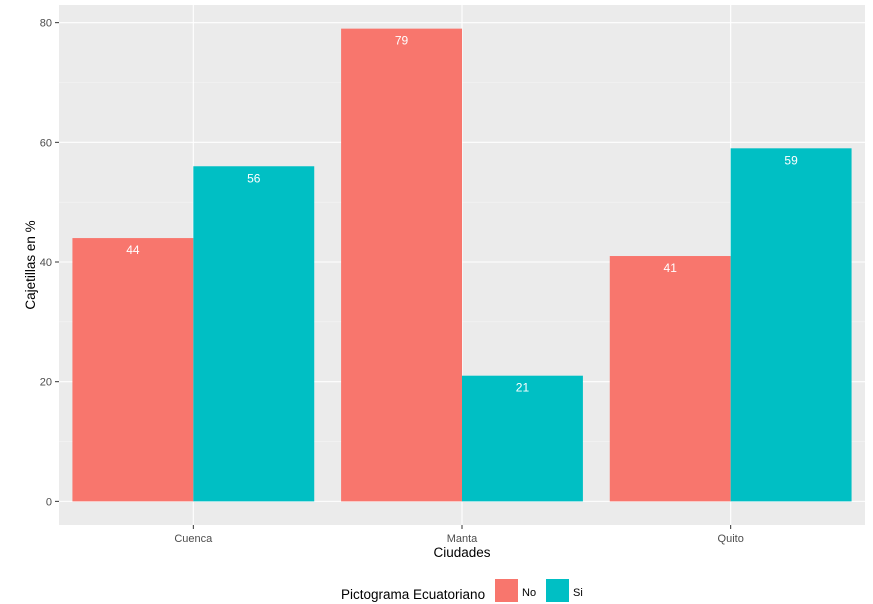 The height and width of the screenshot is (604, 873). What do you see at coordinates (529, 593) in the screenshot?
I see `legend-label-no: No` at bounding box center [529, 593].